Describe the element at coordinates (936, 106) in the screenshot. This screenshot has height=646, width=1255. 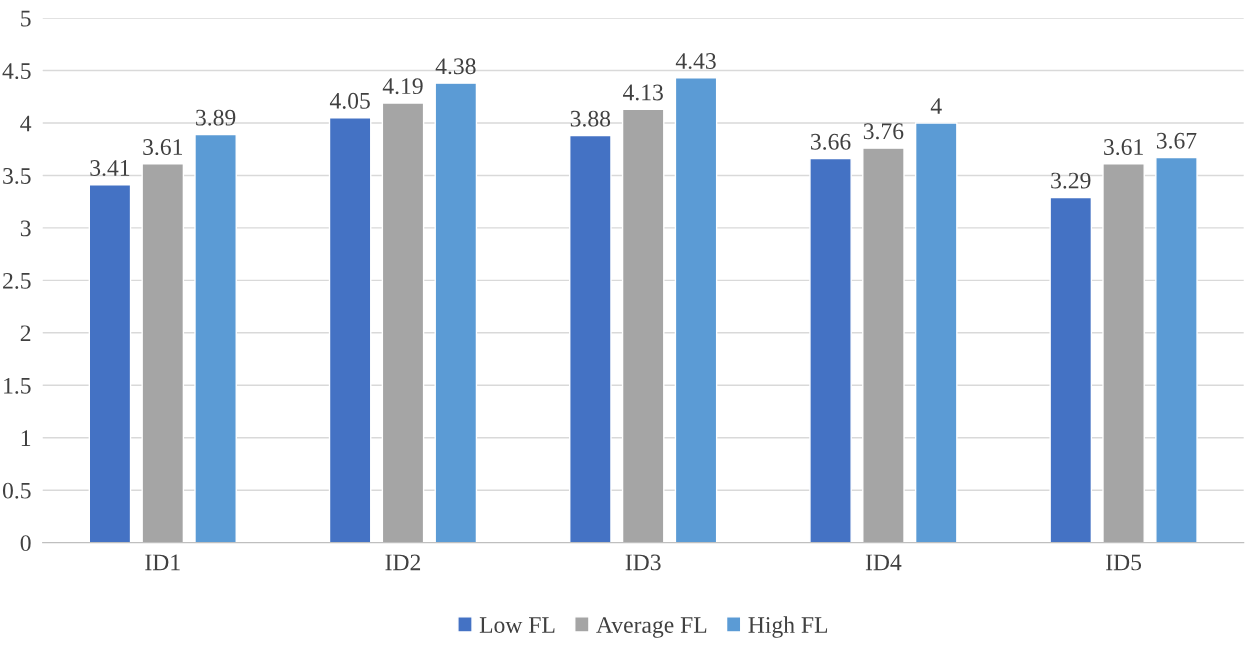
I see `data-label: 4` at that location.